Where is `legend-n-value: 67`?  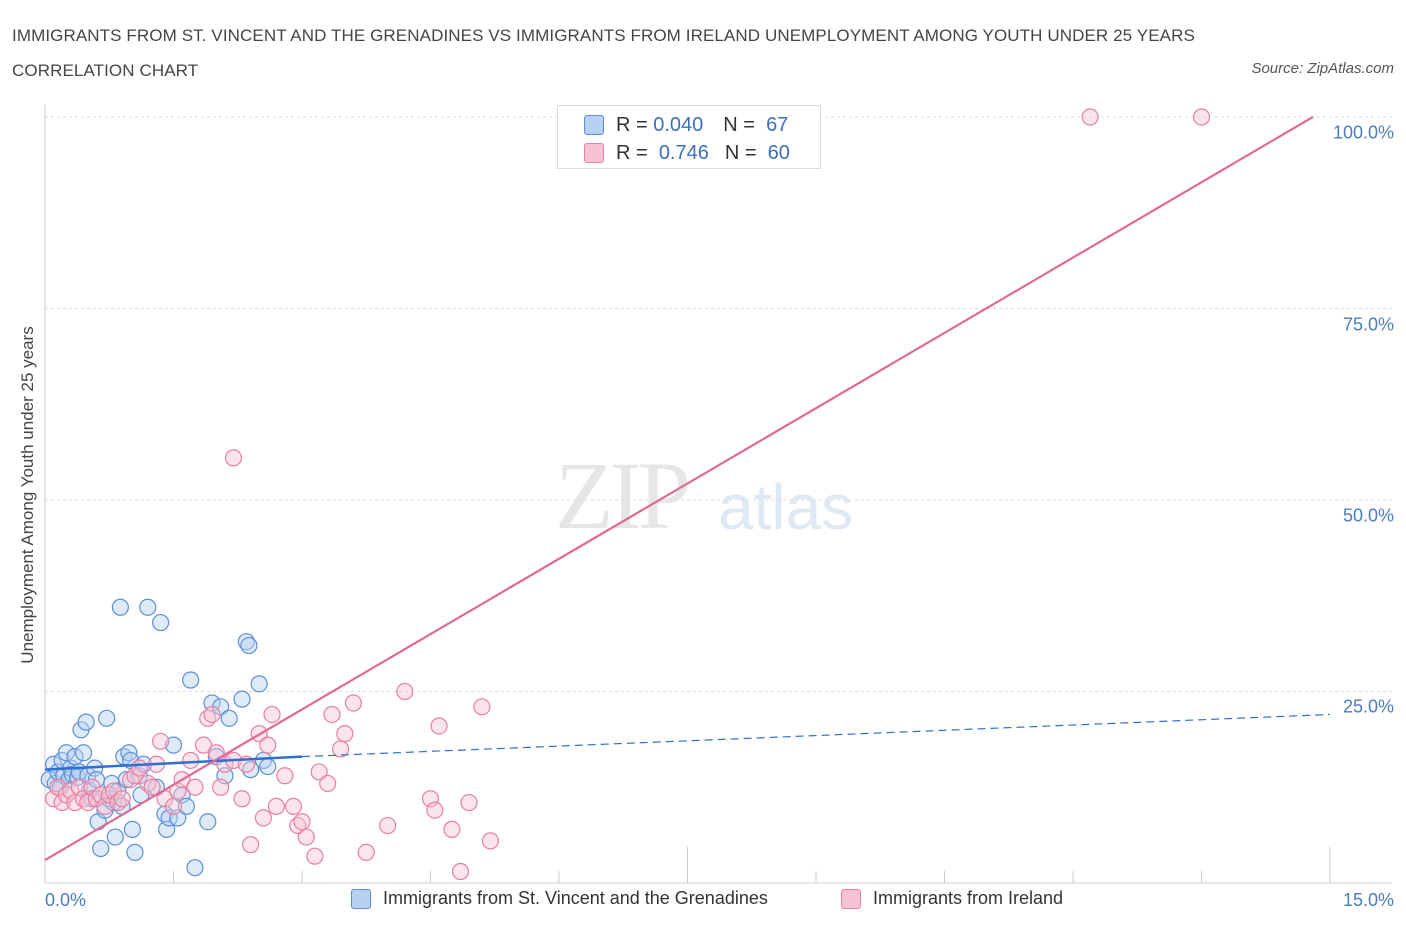 legend-n-value: 67 is located at coordinates (777, 124).